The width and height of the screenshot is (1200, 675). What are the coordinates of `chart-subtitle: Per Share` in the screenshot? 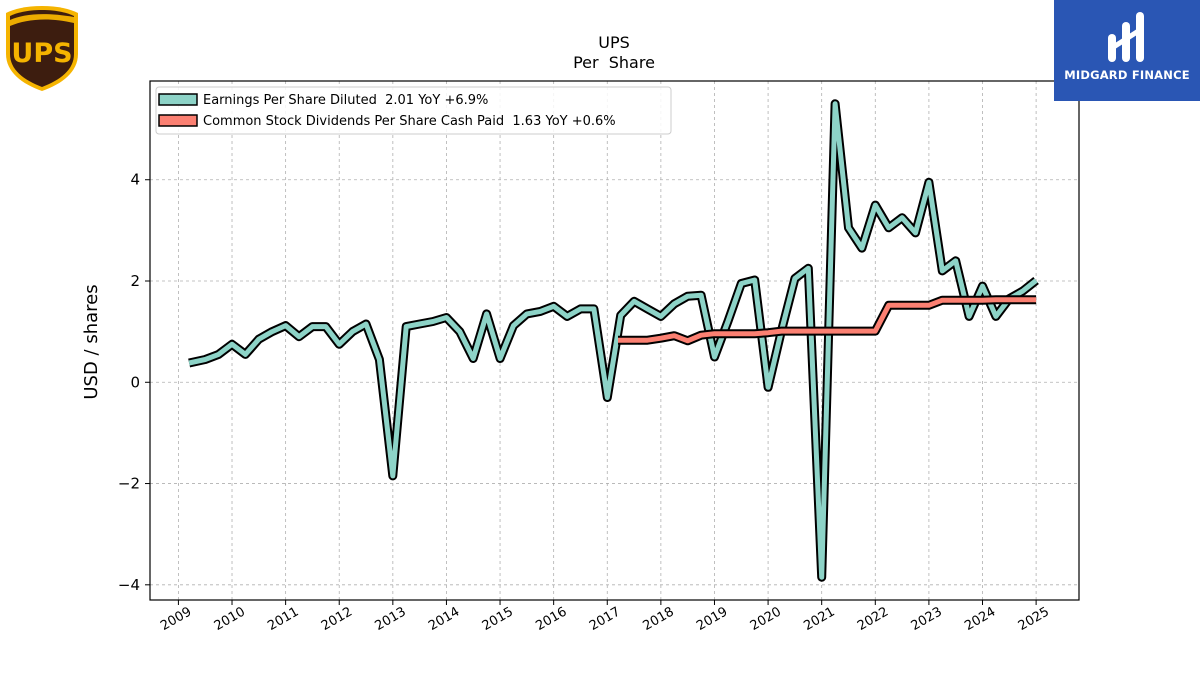 It's located at (614, 62).